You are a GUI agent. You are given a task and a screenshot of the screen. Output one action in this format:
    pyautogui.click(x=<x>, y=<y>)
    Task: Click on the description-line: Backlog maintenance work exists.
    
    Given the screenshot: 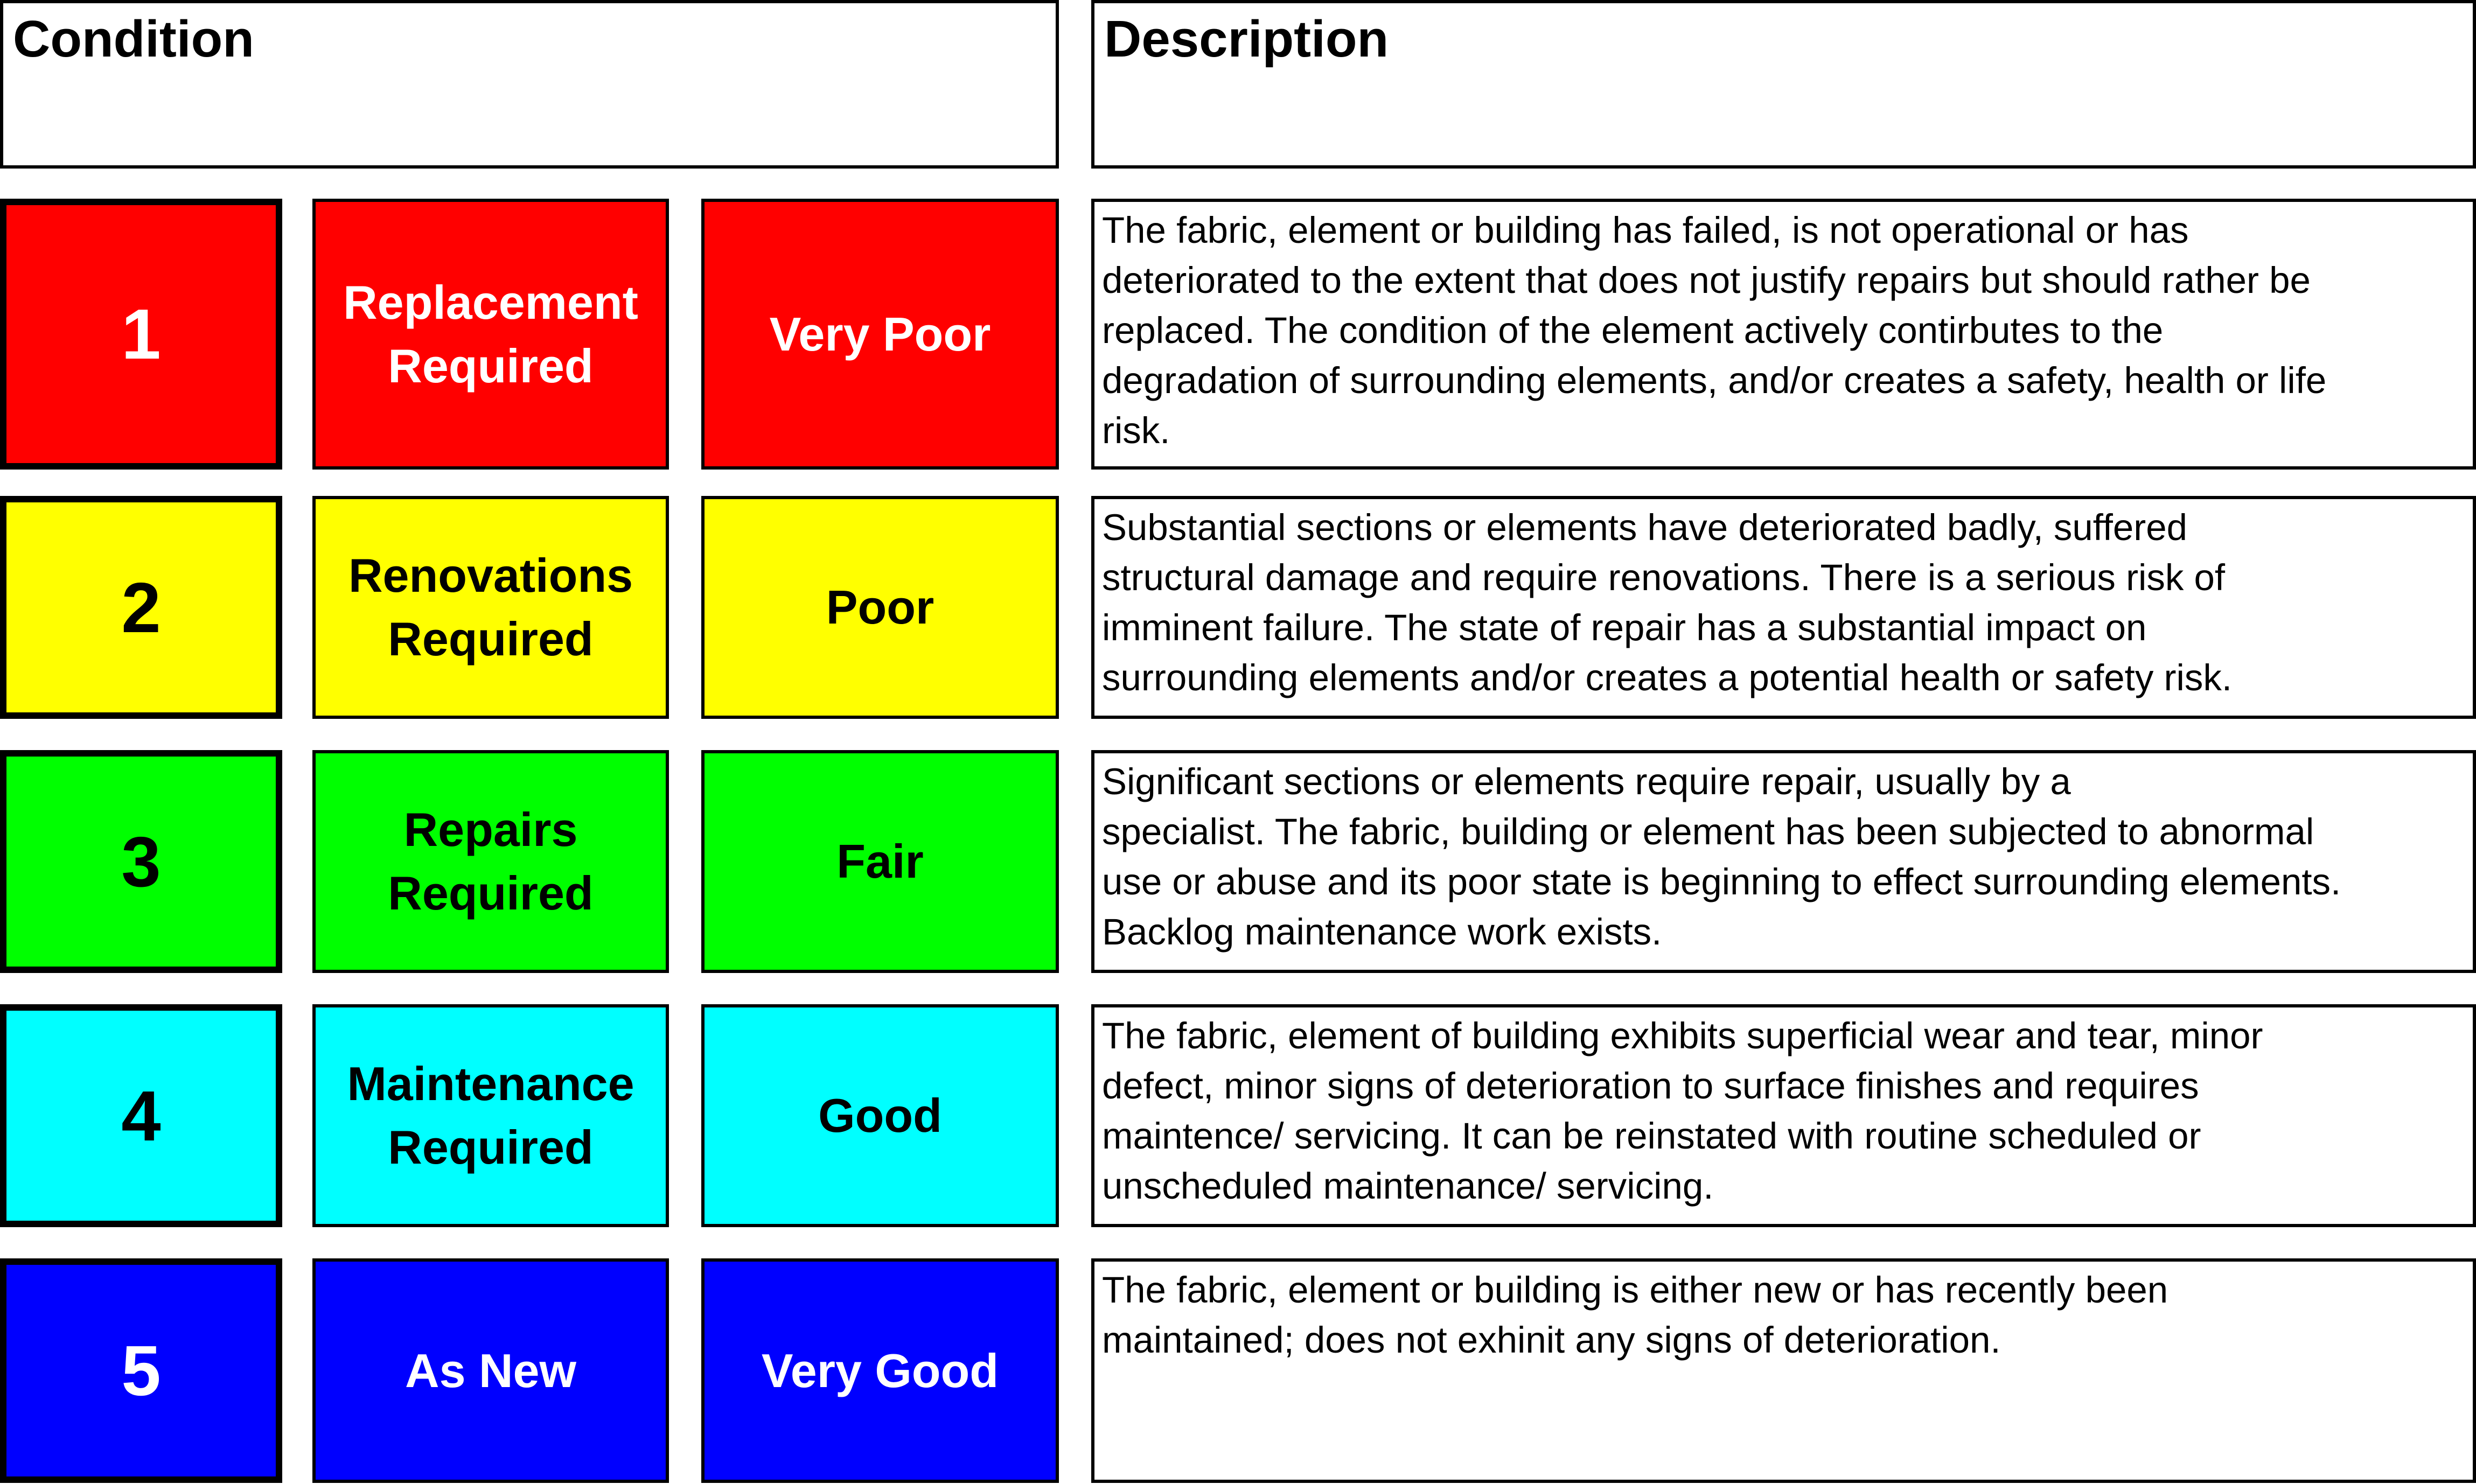 What is the action you would take?
    pyautogui.click(x=1382, y=932)
    